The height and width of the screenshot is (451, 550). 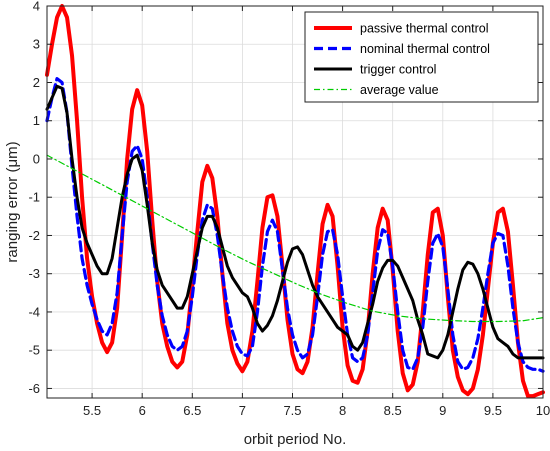 I want to click on y-tick-label: -4, so click(x=34, y=311).